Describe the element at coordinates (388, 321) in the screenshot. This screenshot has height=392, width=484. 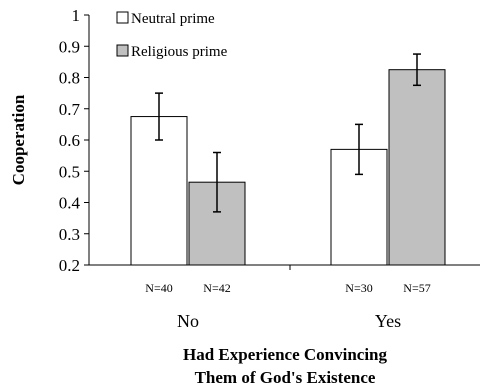
I see `category-label-yes: Yes` at that location.